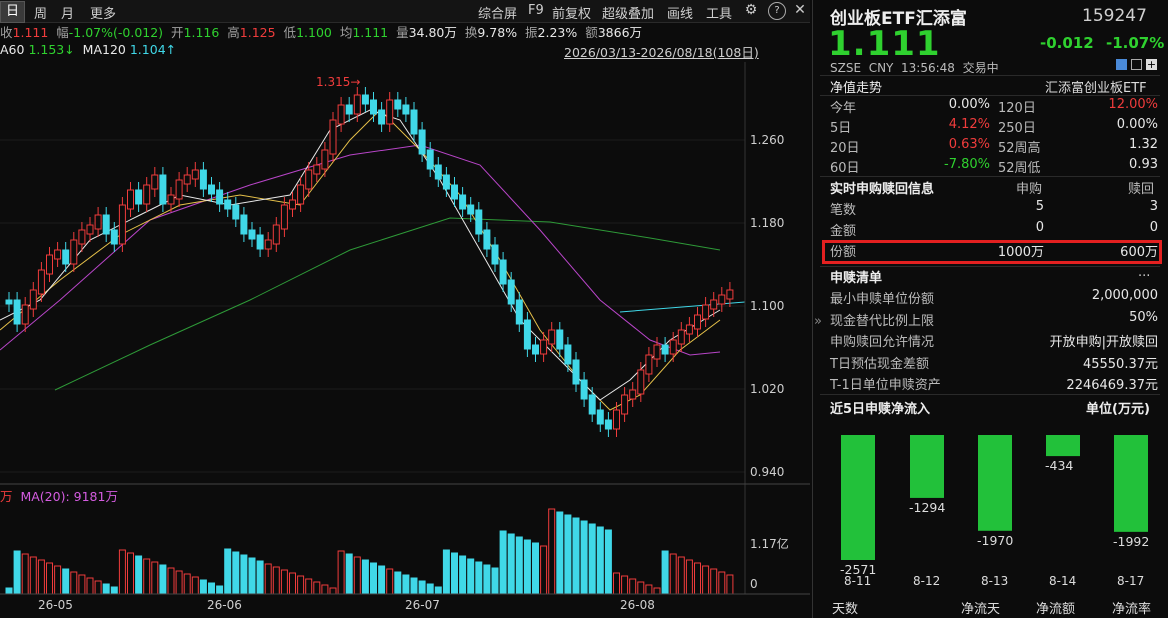 The height and width of the screenshot is (618, 1168). I want to click on subscribe-value: 1000万, so click(1020, 252).